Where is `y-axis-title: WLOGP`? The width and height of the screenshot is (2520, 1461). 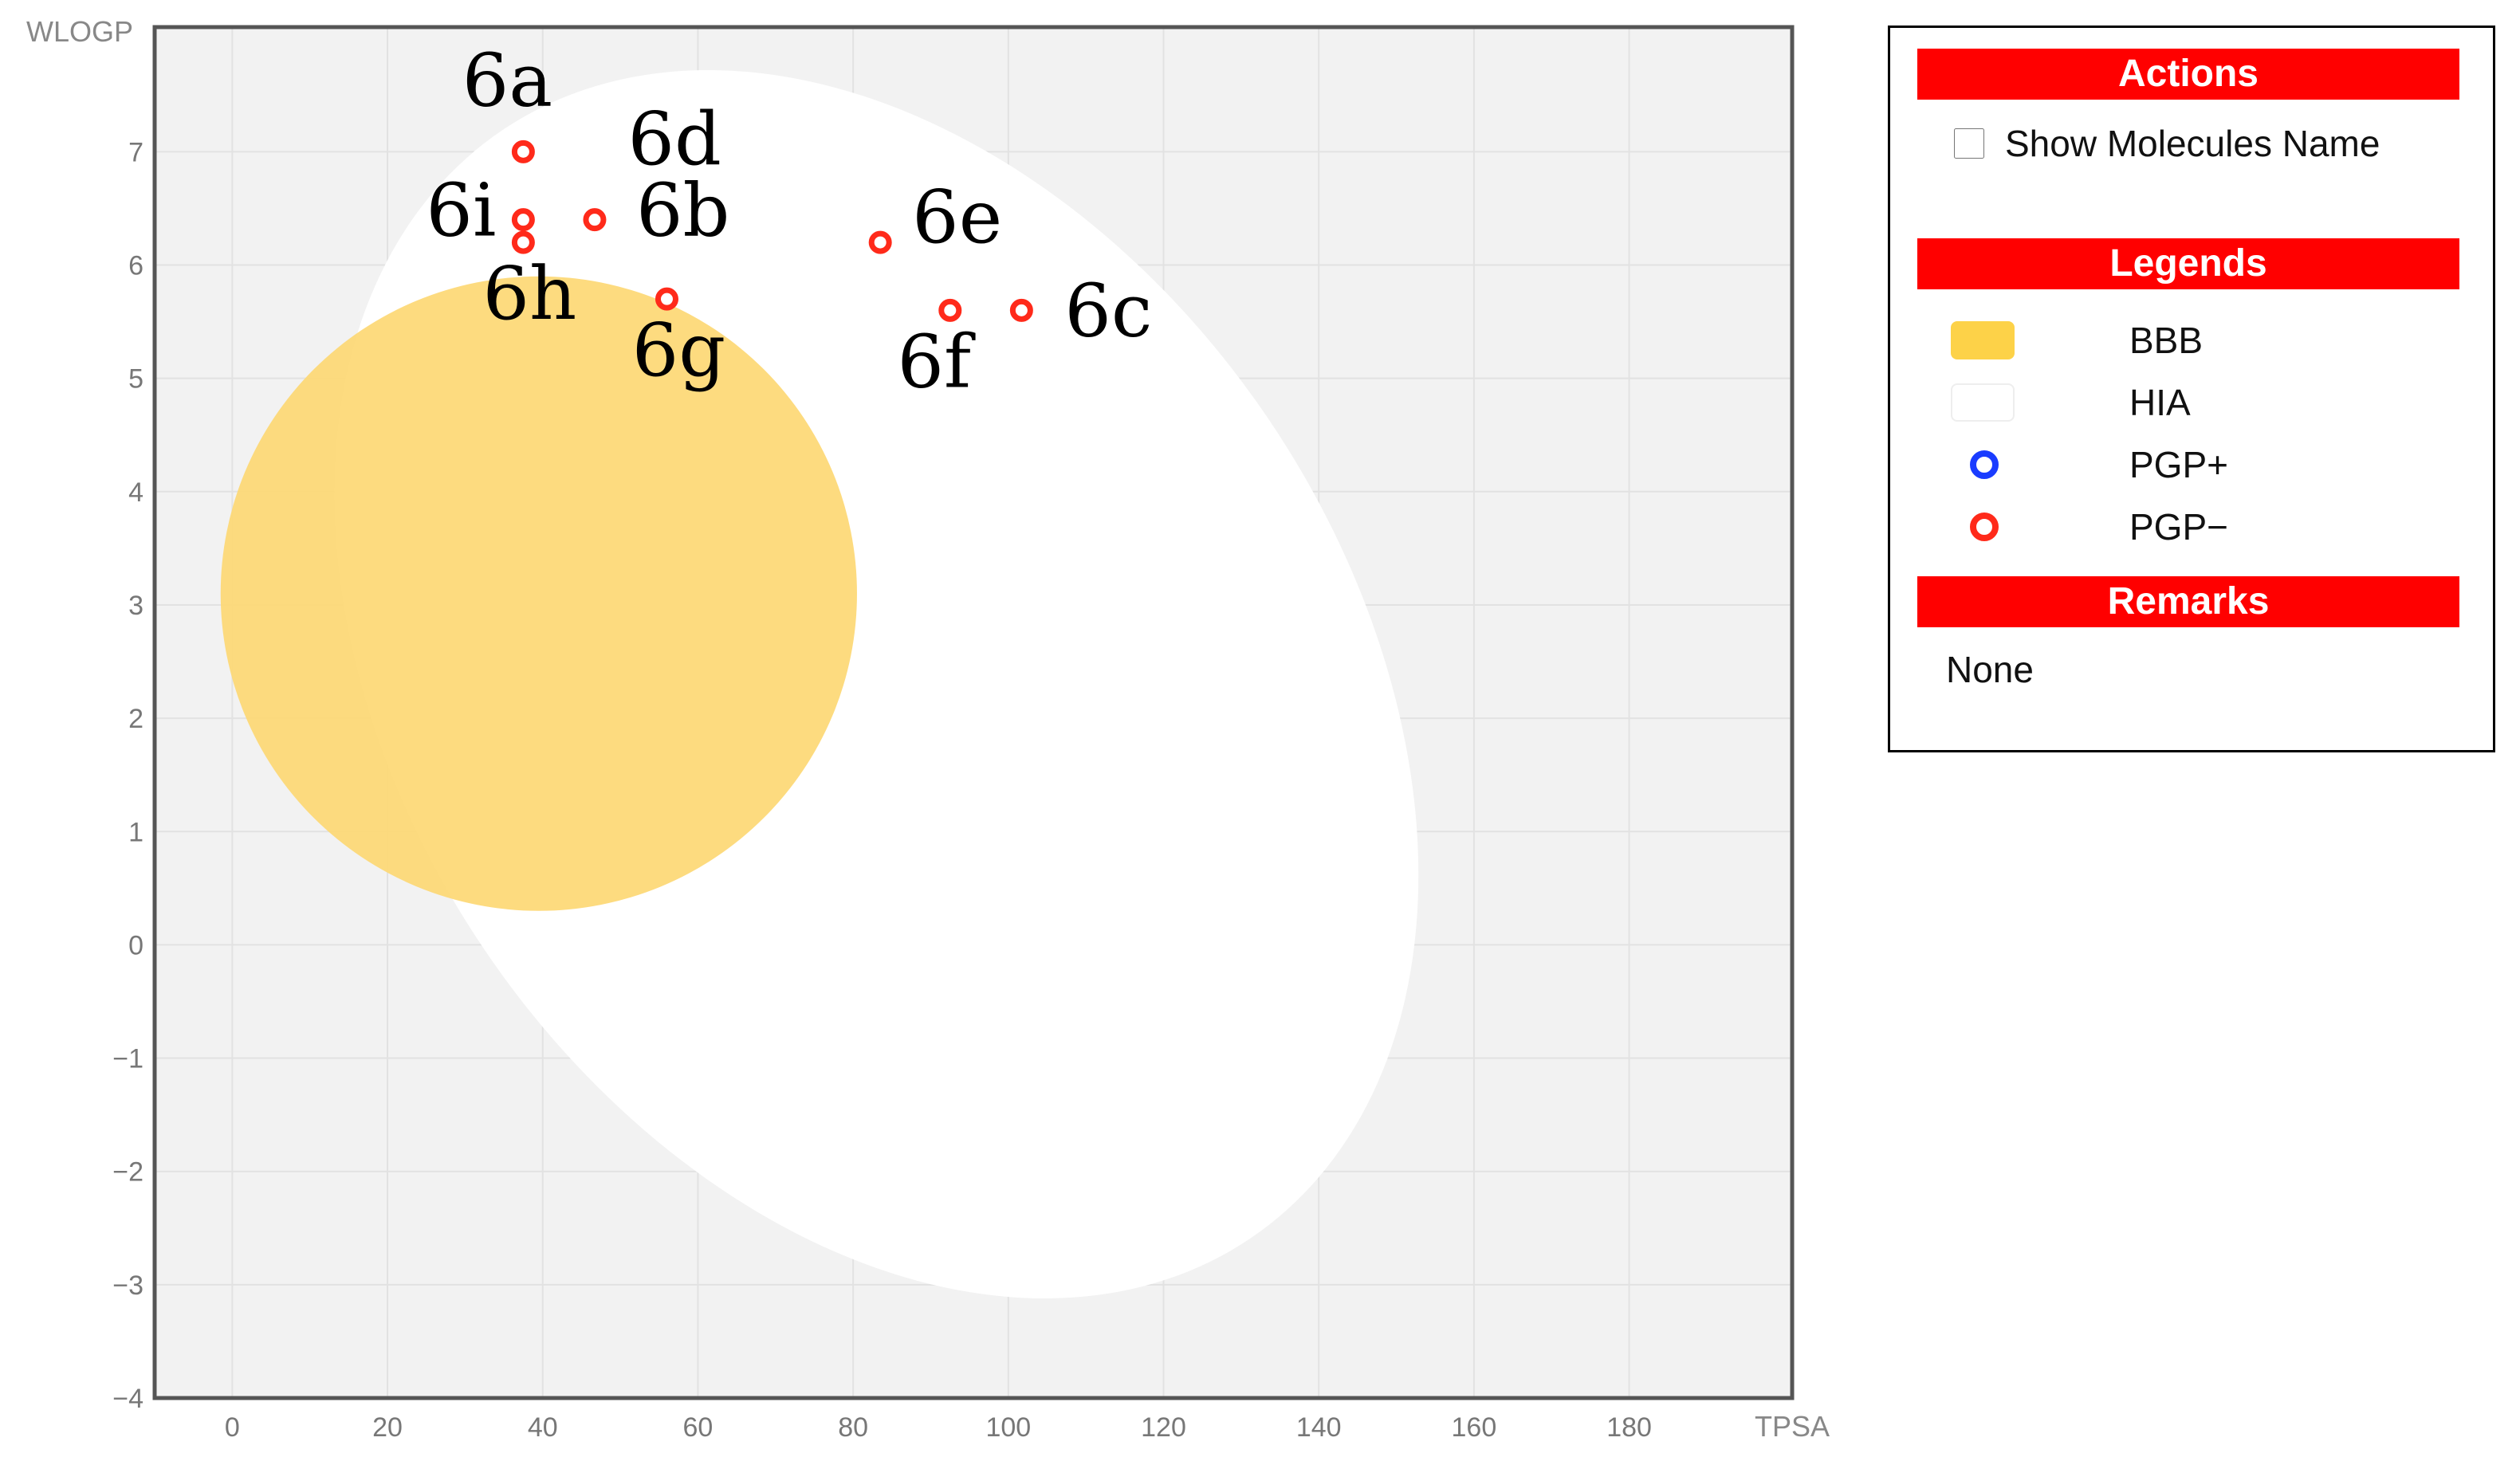 y-axis-title: WLOGP is located at coordinates (79, 31).